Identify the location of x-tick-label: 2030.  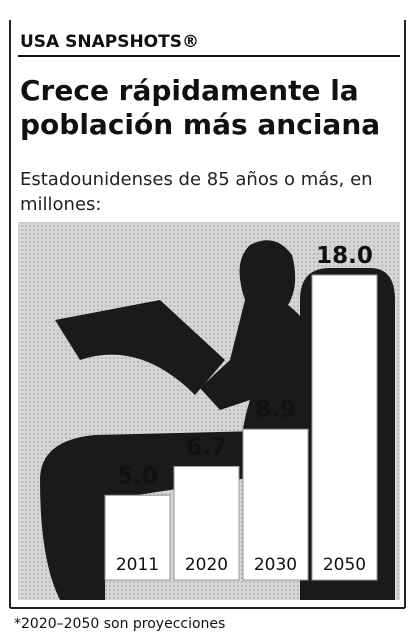
(275, 565).